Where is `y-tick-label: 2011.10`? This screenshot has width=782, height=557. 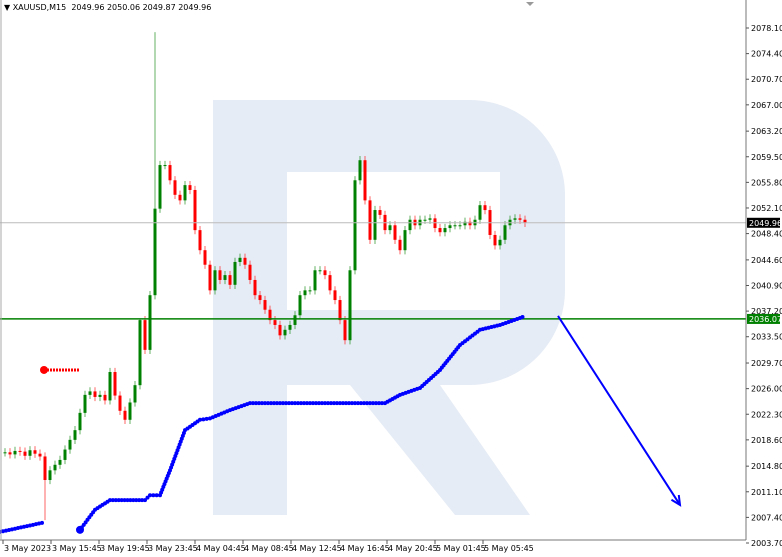 y-tick-label: 2011.10 is located at coordinates (766, 492).